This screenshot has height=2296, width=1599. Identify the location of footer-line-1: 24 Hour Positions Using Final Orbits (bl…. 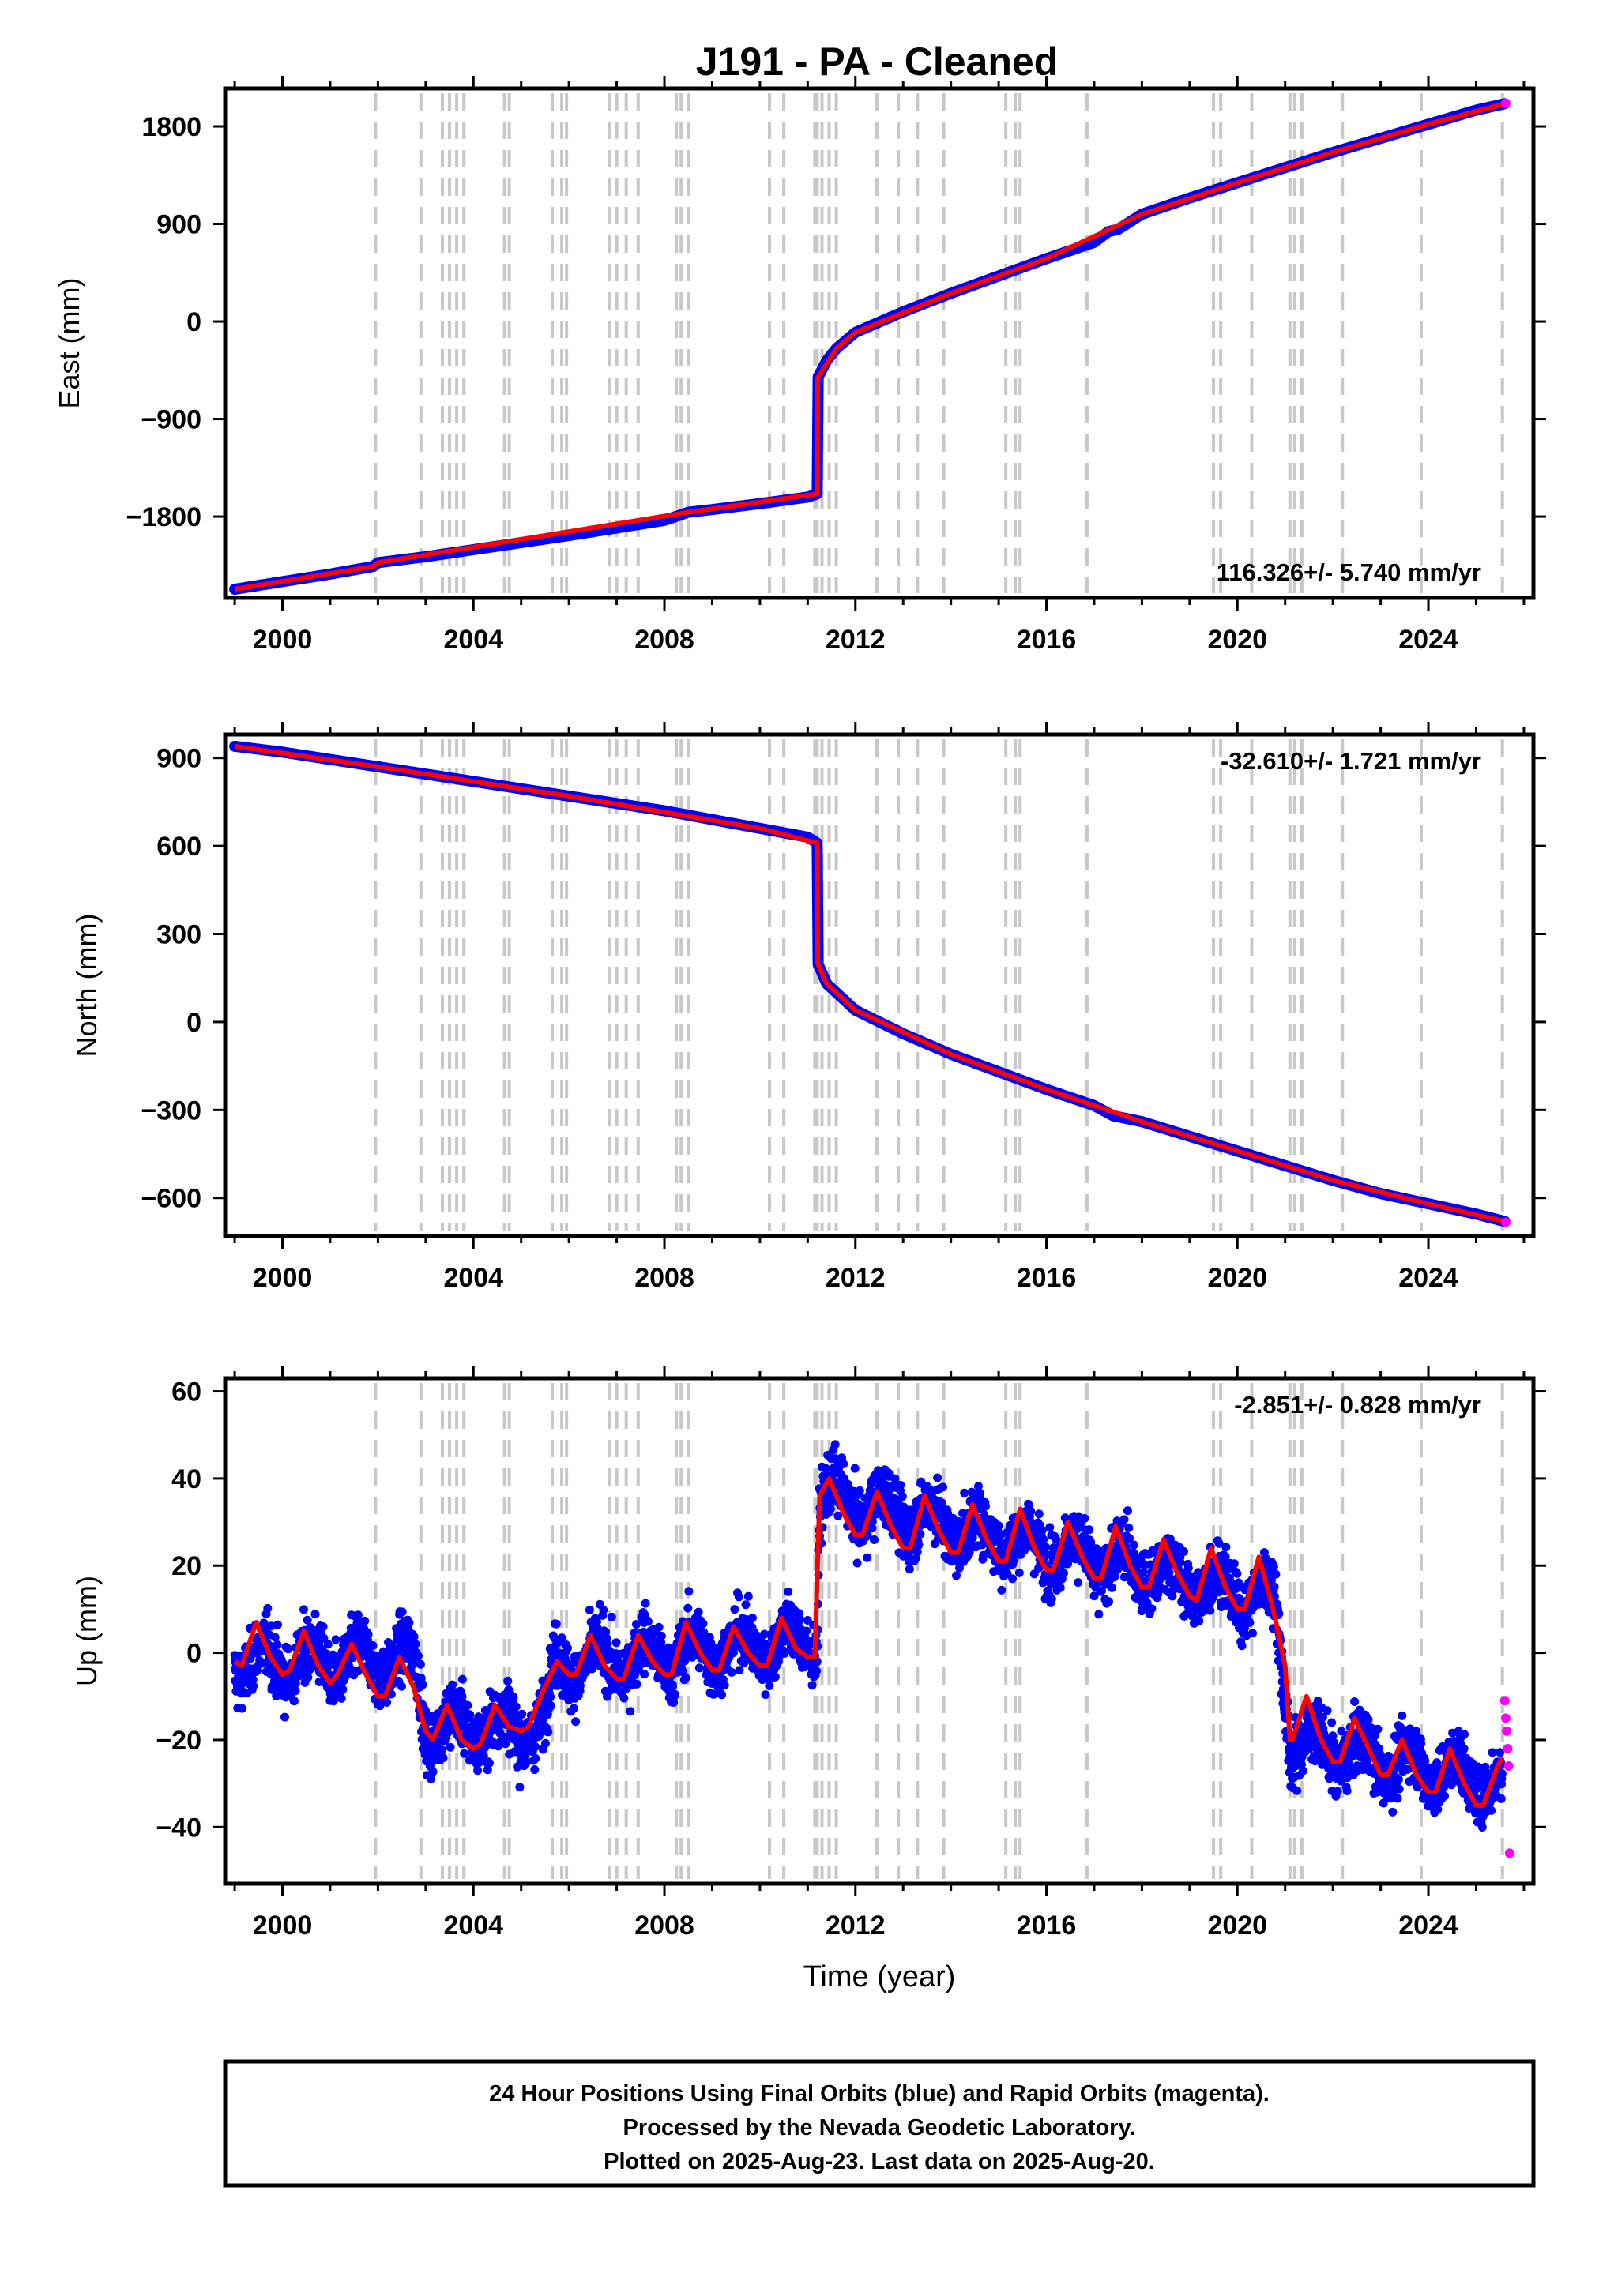
(880, 2093).